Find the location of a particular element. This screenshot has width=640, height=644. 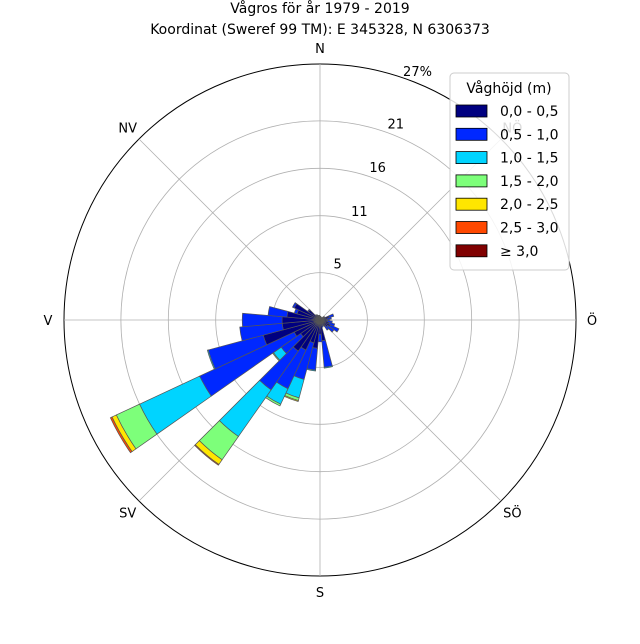

legend-entry: 0,0 - 0,5 is located at coordinates (506, 112).